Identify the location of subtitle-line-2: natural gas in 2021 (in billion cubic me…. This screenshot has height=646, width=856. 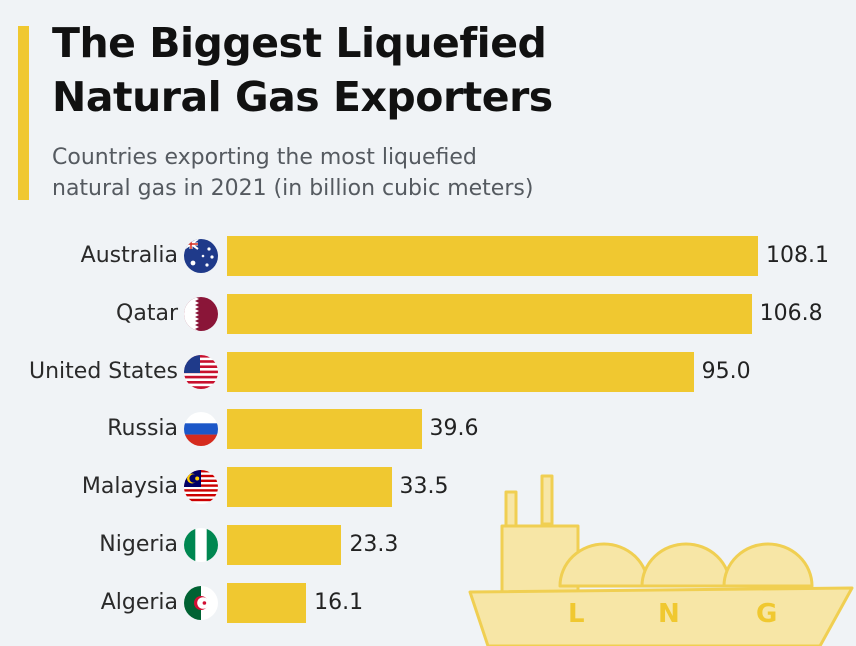
(293, 188).